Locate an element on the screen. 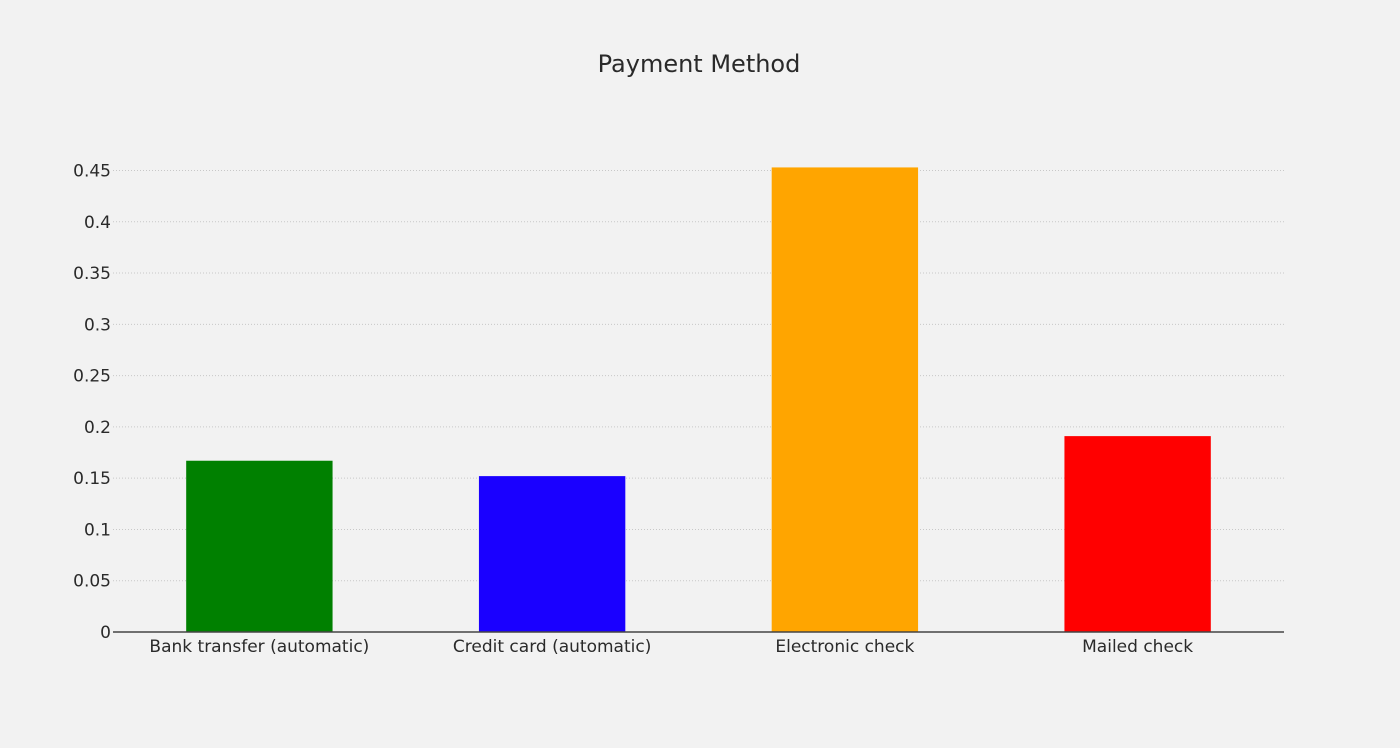 The width and height of the screenshot is (1400, 748). y-tick-label: 0.05 is located at coordinates (92, 582).